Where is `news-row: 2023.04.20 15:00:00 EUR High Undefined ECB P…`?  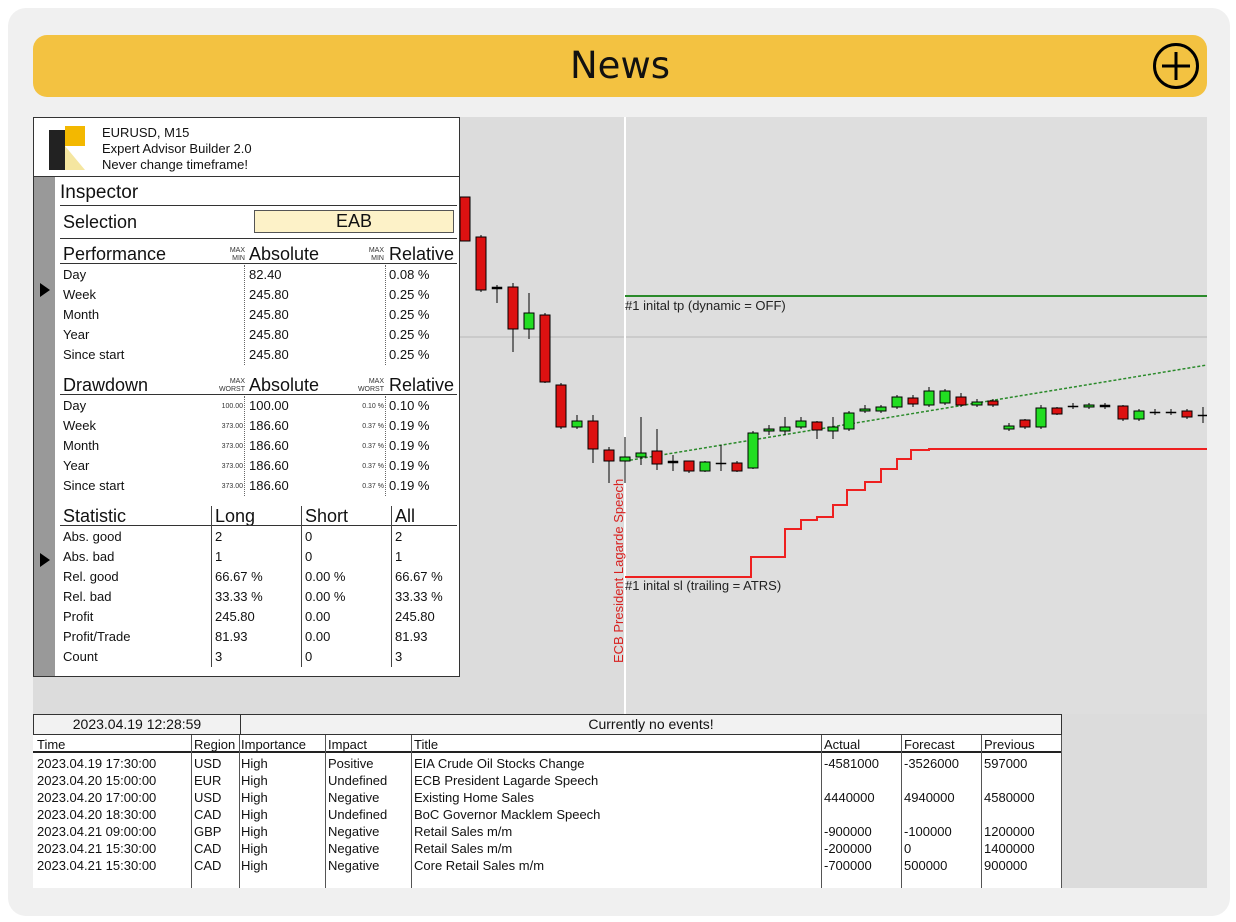 news-row: 2023.04.20 15:00:00 EUR High Undefined ECB P… is located at coordinates (547, 780).